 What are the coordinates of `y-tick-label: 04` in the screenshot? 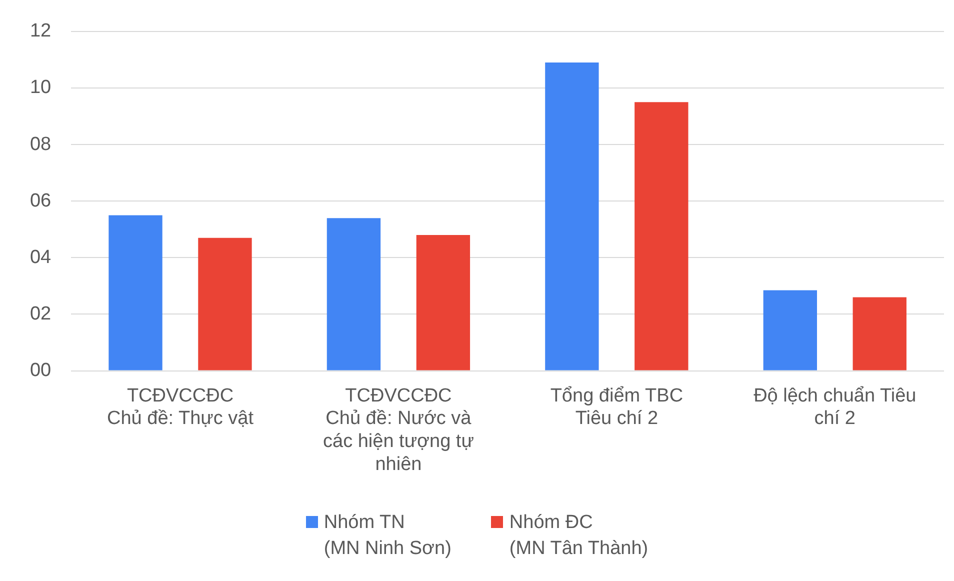 It's located at (41, 257).